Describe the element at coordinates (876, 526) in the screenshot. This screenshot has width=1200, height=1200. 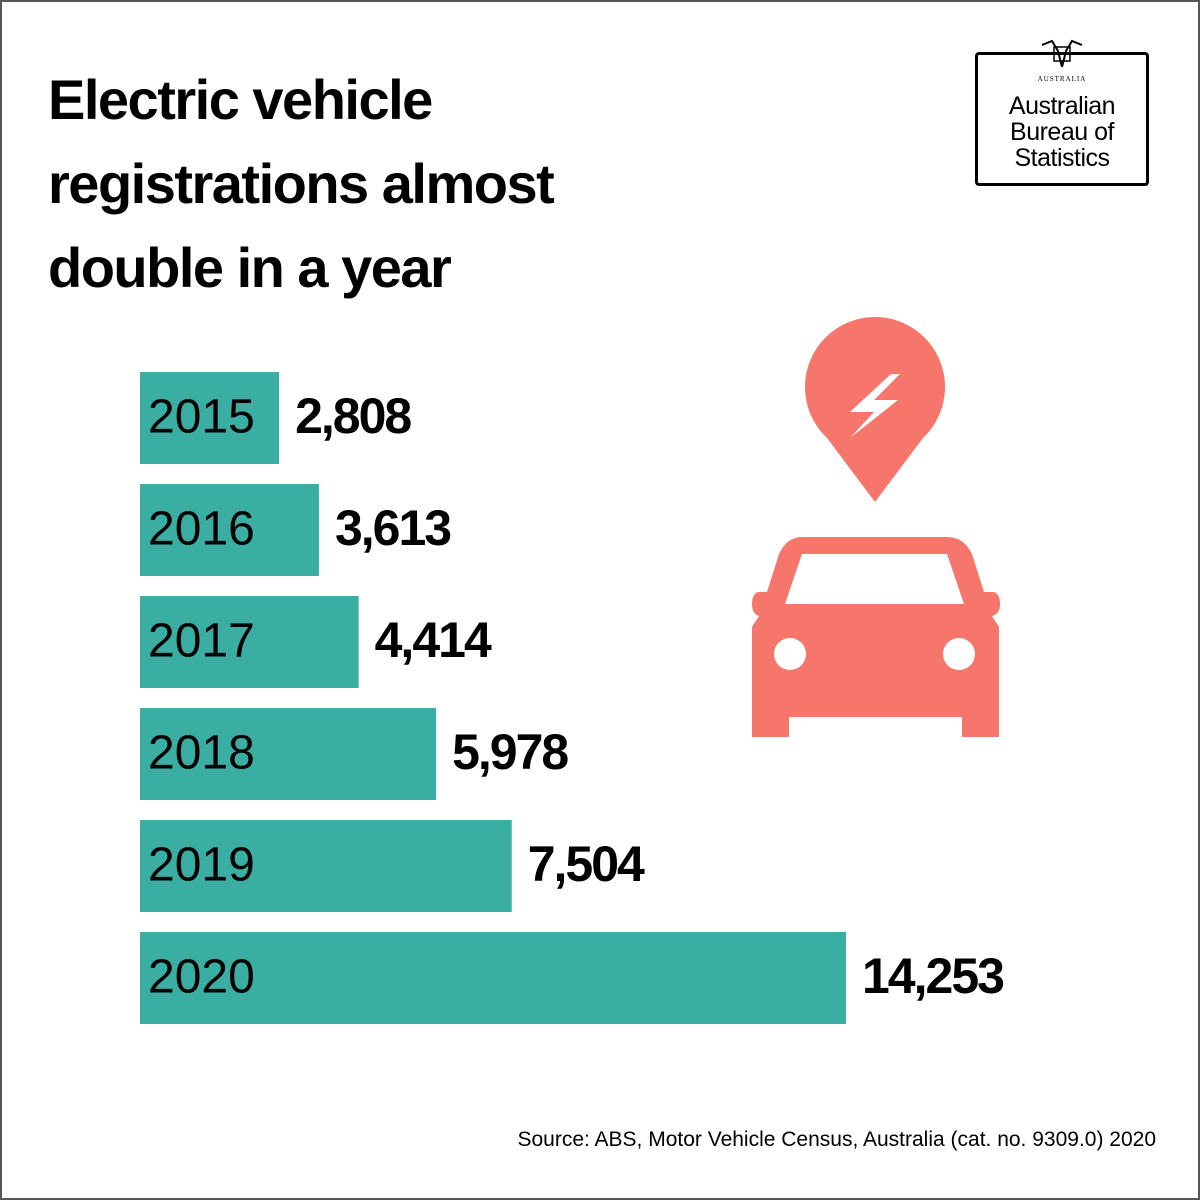
I see `ev-icon` at that location.